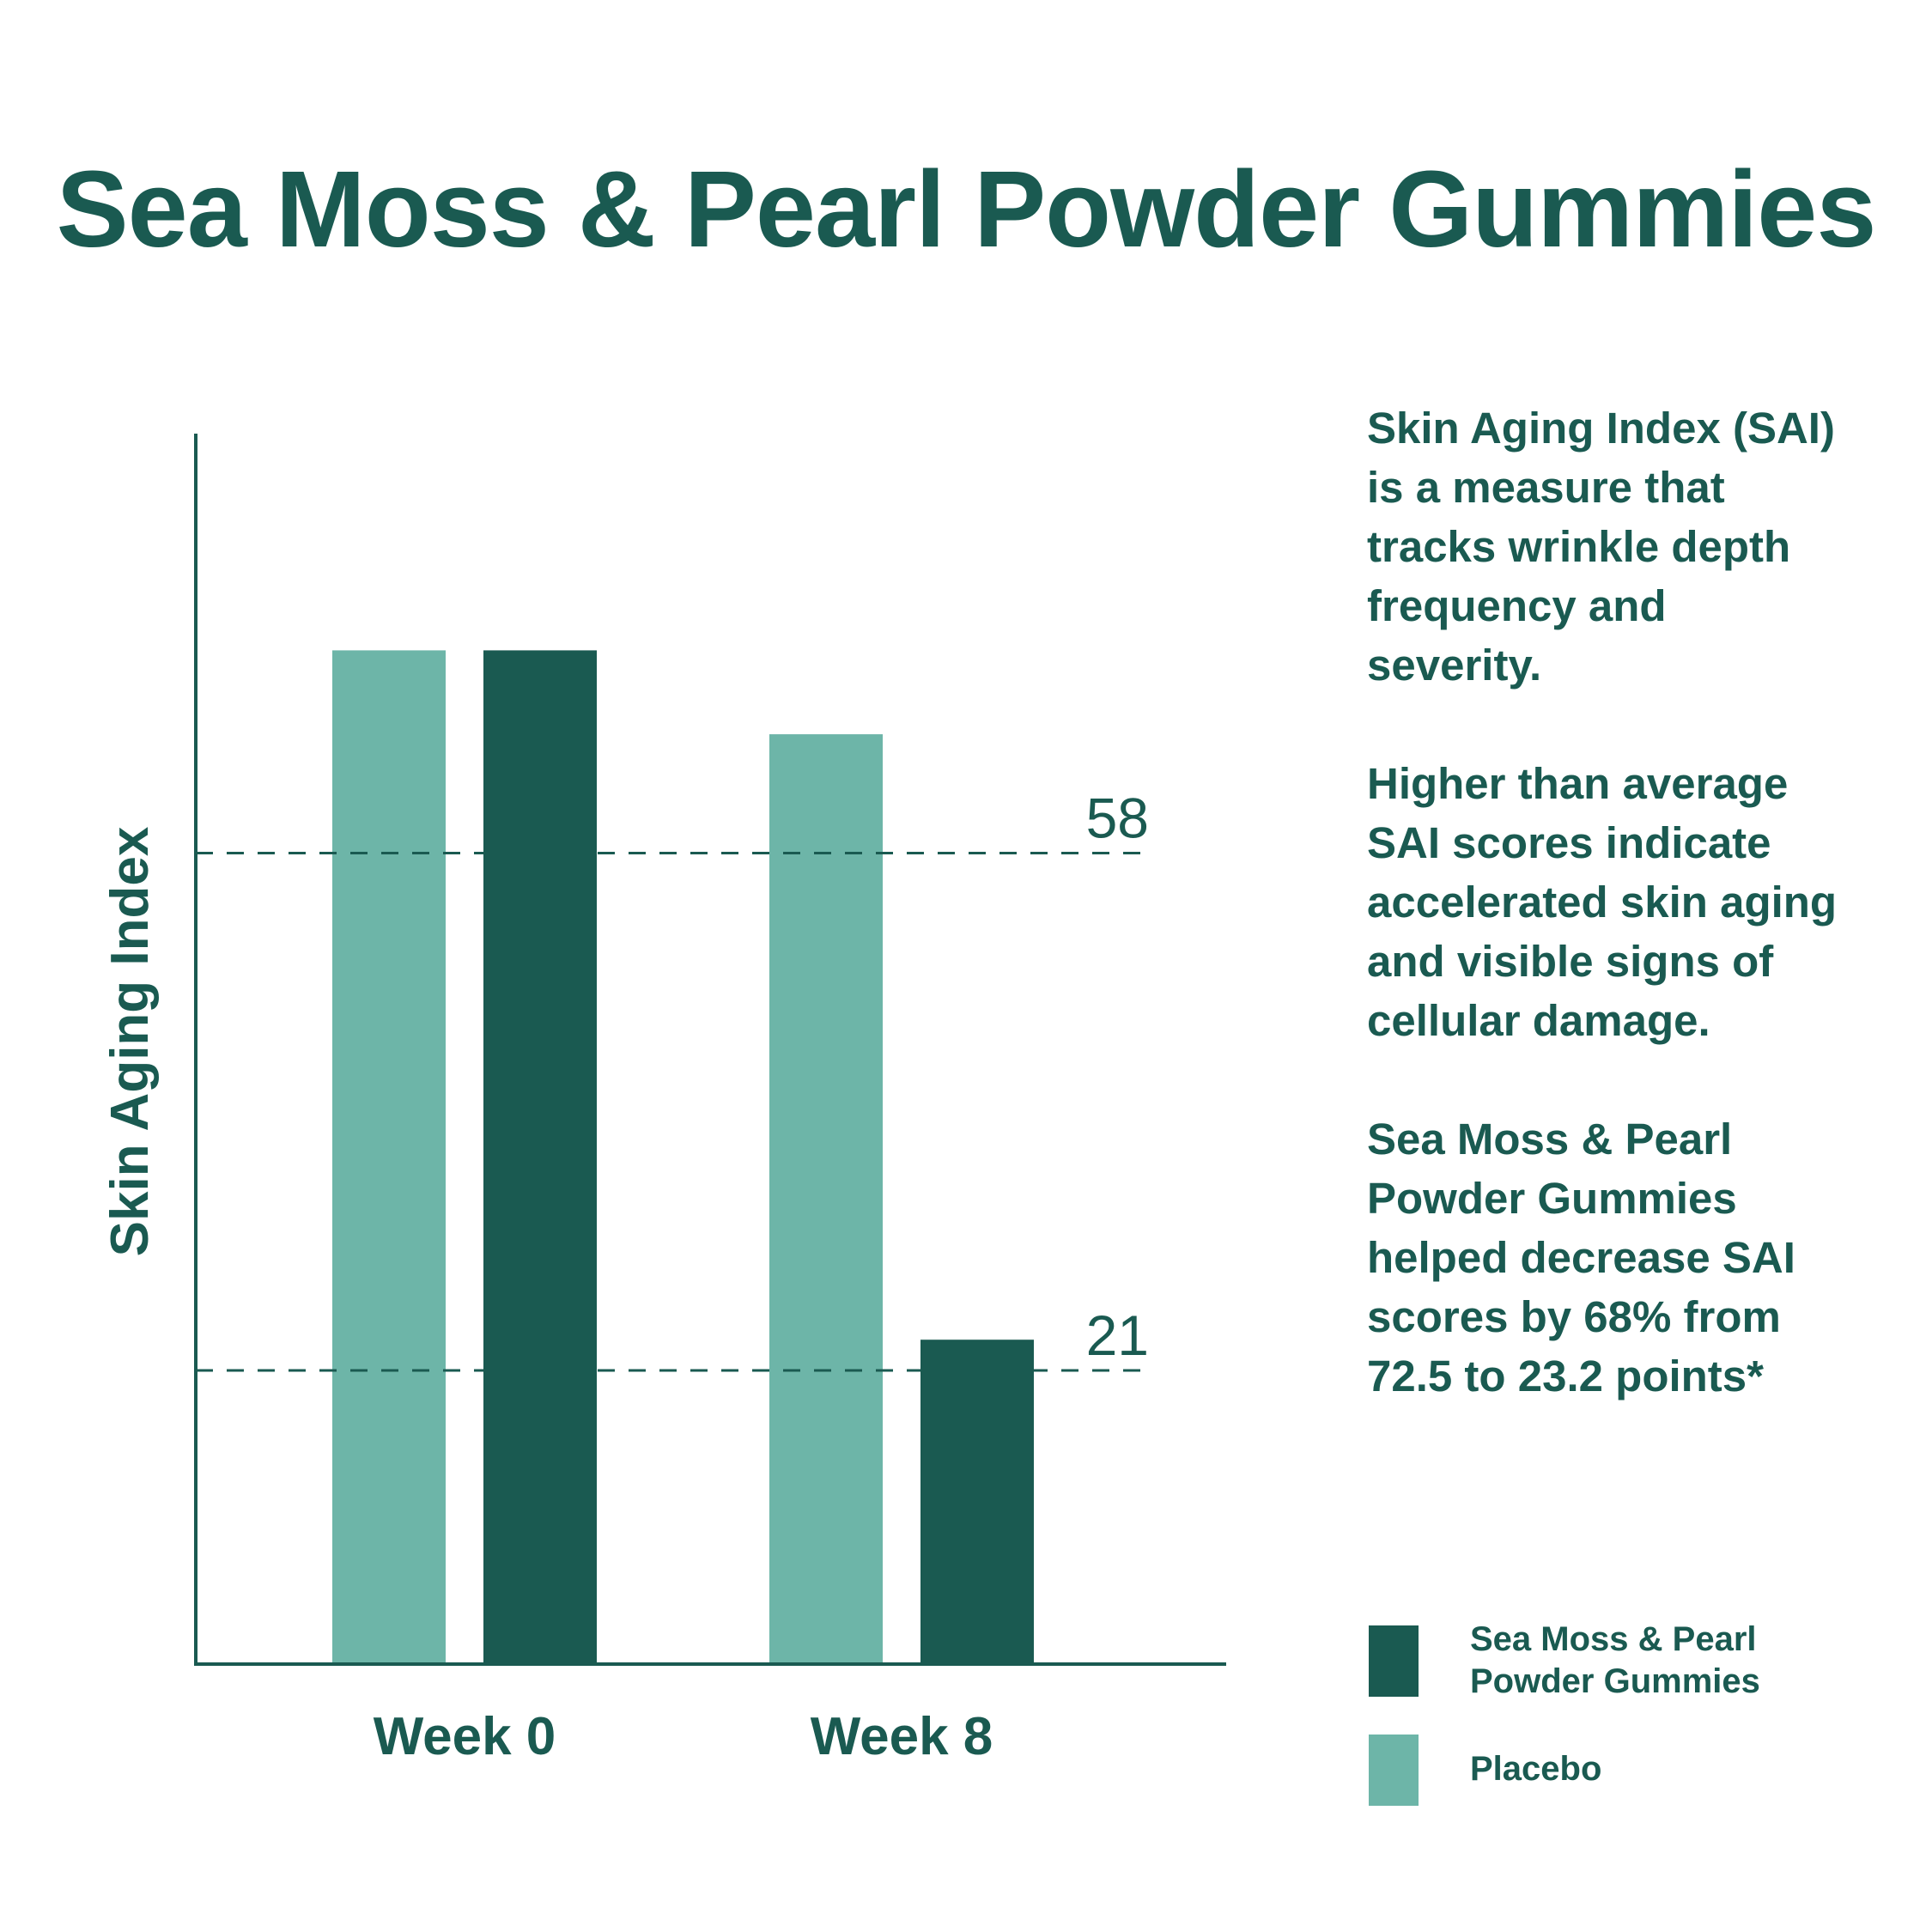 The width and height of the screenshot is (1932, 1932). I want to click on legend-label-treatment-line1: Sea Moss & Pearl, so click(1613, 1639).